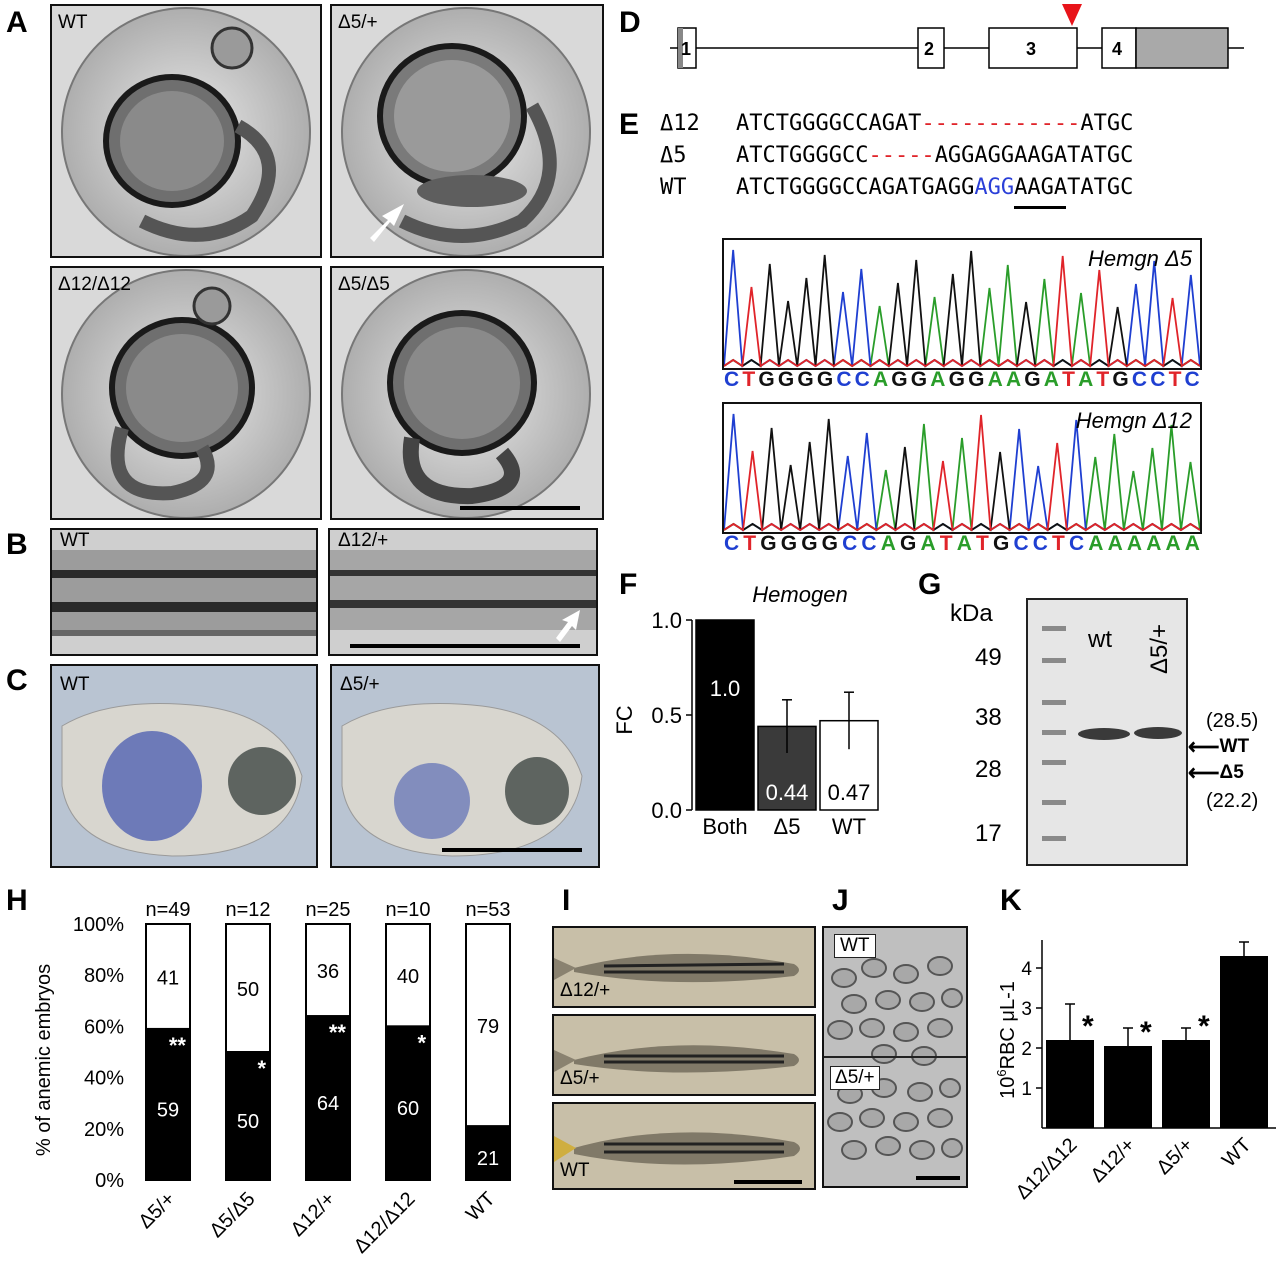  Describe the element at coordinates (1011, 900) in the screenshot. I see `panel-label-k: K` at that location.